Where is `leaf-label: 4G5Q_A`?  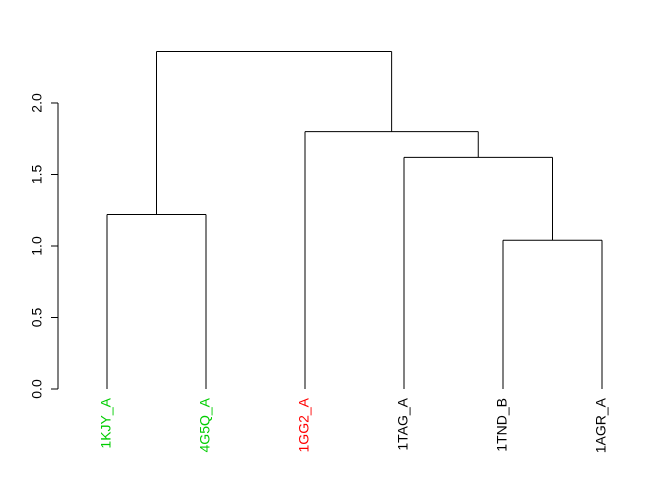
leaf-label: 4G5Q_A is located at coordinates (205, 424).